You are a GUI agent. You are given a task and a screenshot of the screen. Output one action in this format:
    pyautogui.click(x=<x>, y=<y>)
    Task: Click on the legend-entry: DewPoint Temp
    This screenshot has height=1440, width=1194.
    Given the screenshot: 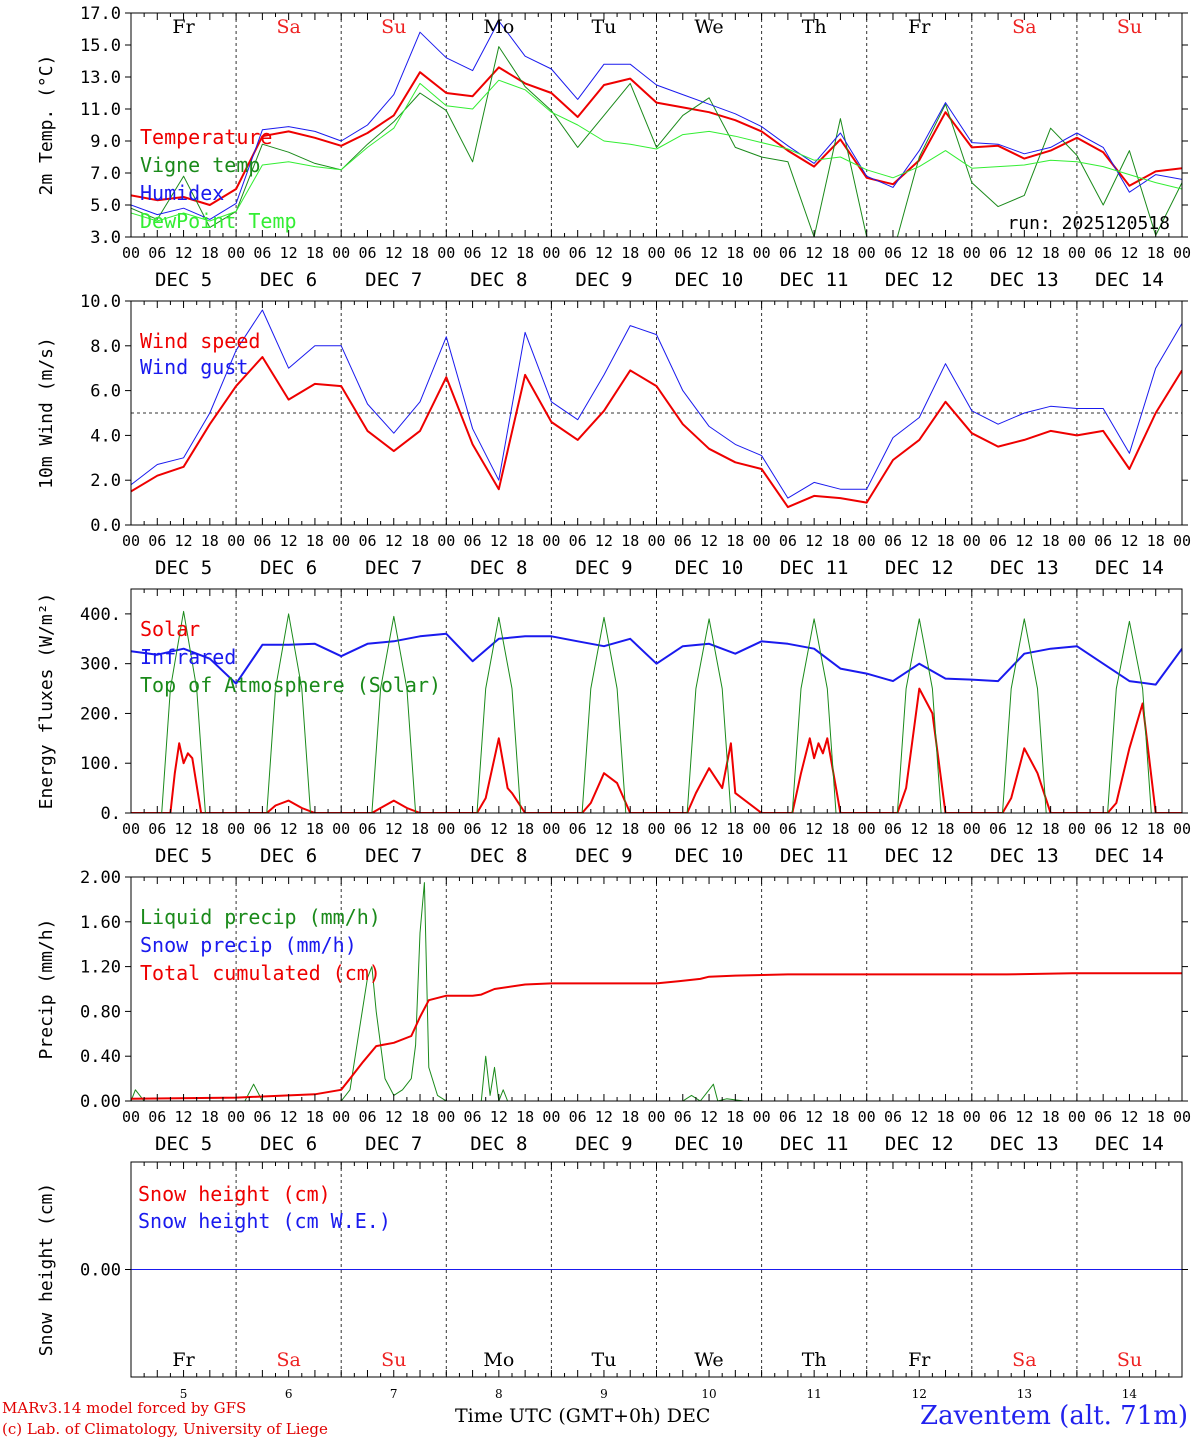 What is the action you would take?
    pyautogui.click(x=218, y=221)
    